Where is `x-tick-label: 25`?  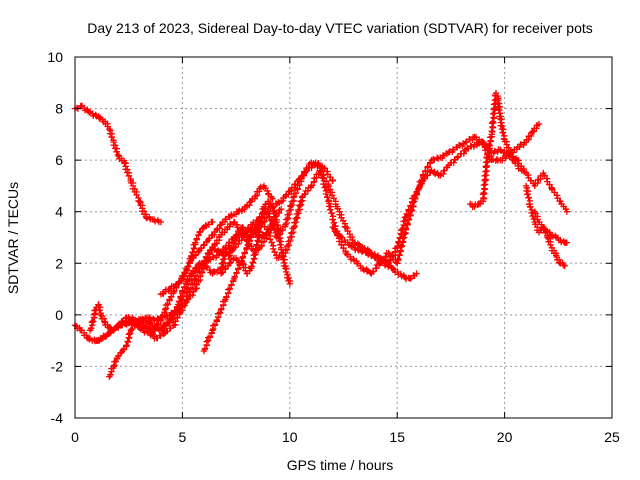 x-tick-label: 25 is located at coordinates (612, 437).